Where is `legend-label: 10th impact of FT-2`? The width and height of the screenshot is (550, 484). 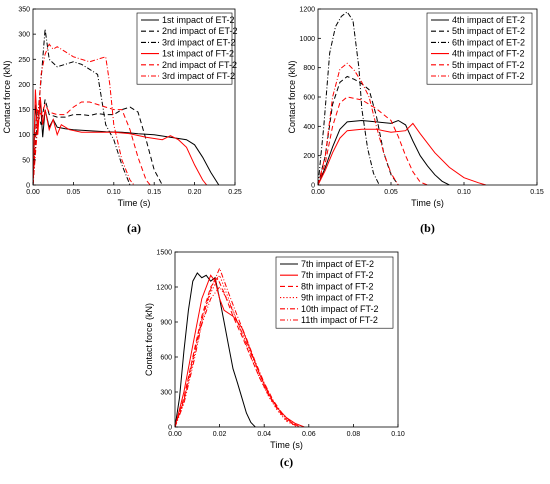
legend-label: 10th impact of FT-2 is located at coordinates (340, 309).